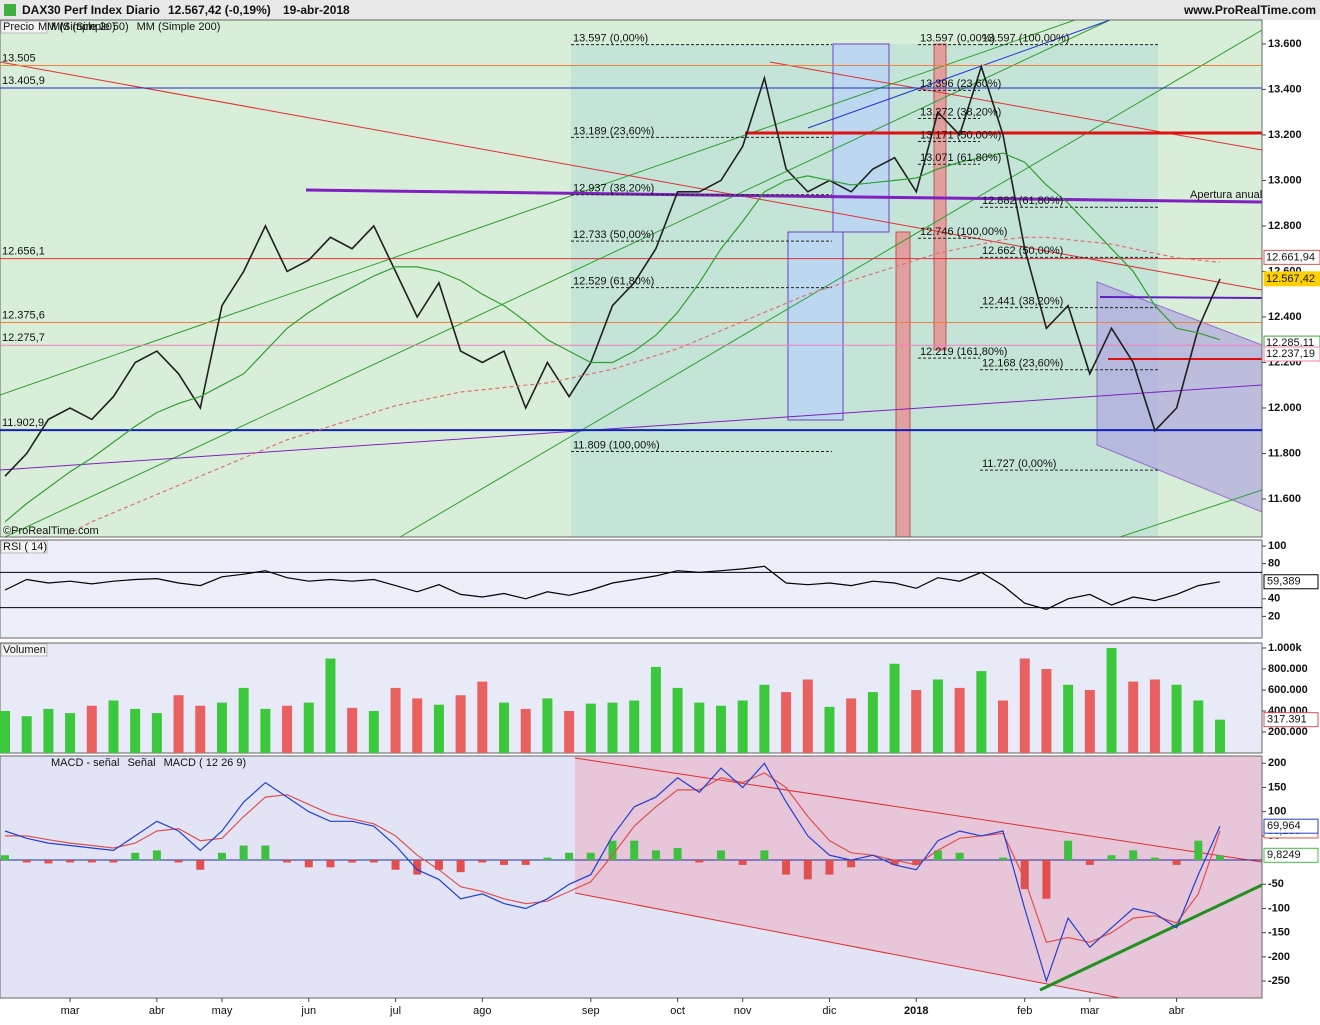  I want to click on y-tick-label: 13.600, so click(1285, 44).